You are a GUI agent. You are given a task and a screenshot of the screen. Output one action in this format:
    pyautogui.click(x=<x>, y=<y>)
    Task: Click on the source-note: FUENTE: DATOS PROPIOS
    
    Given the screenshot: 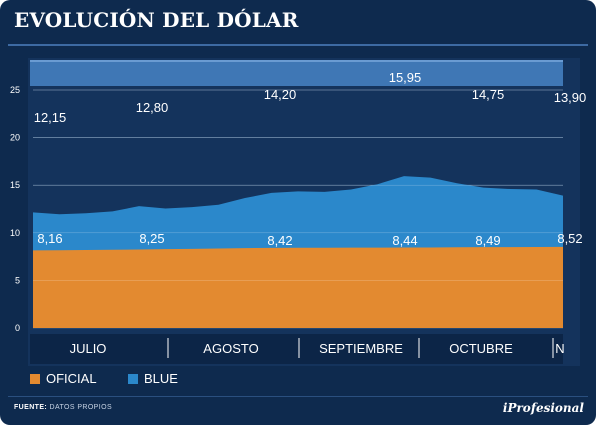 What is the action you would take?
    pyautogui.click(x=63, y=407)
    